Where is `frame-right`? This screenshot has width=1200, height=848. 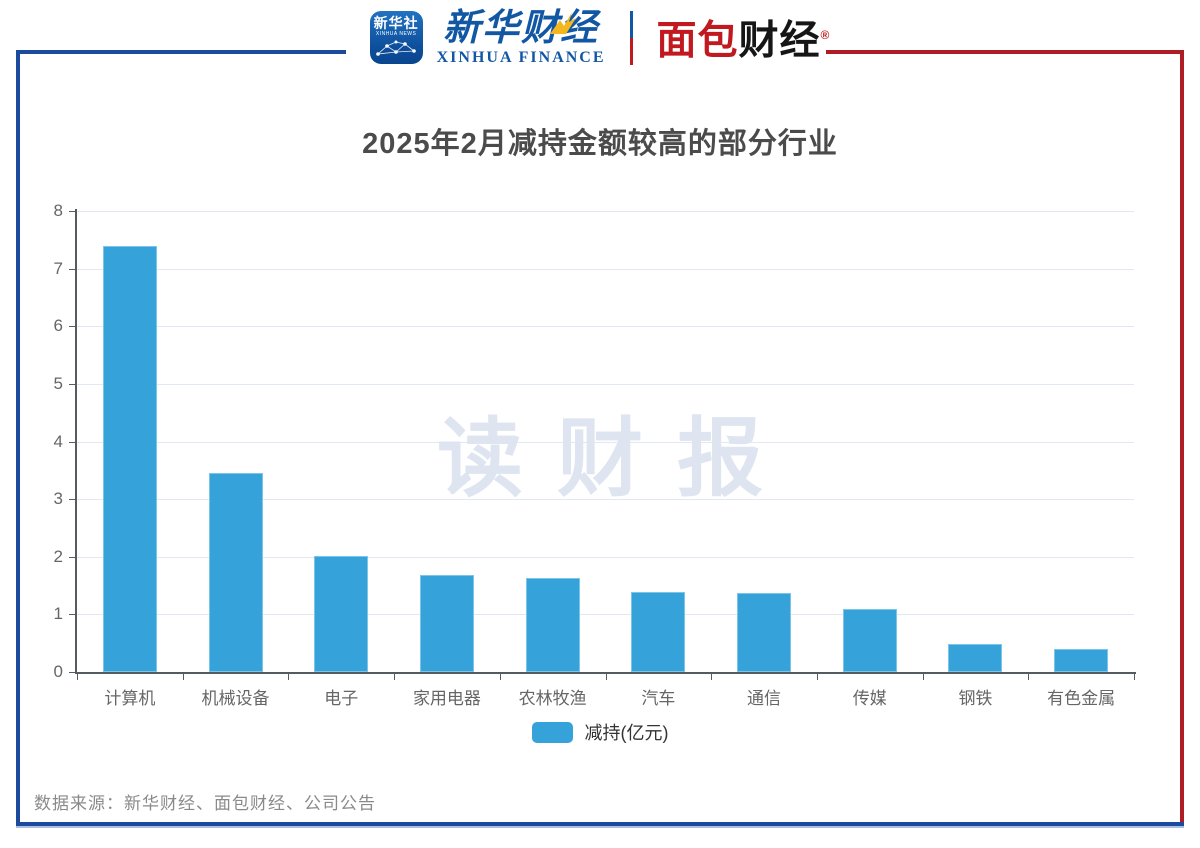
frame-right is located at coordinates (1182, 438).